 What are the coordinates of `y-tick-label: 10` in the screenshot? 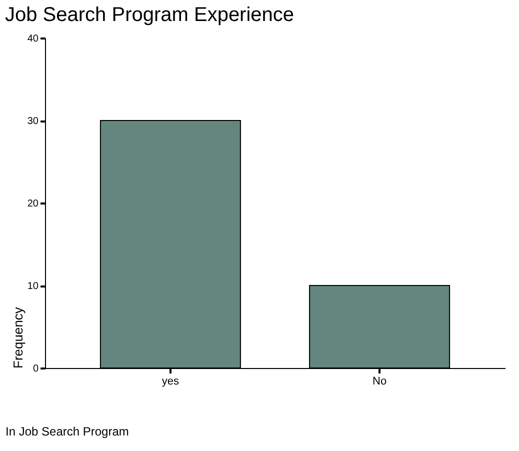 It's located at (33, 286).